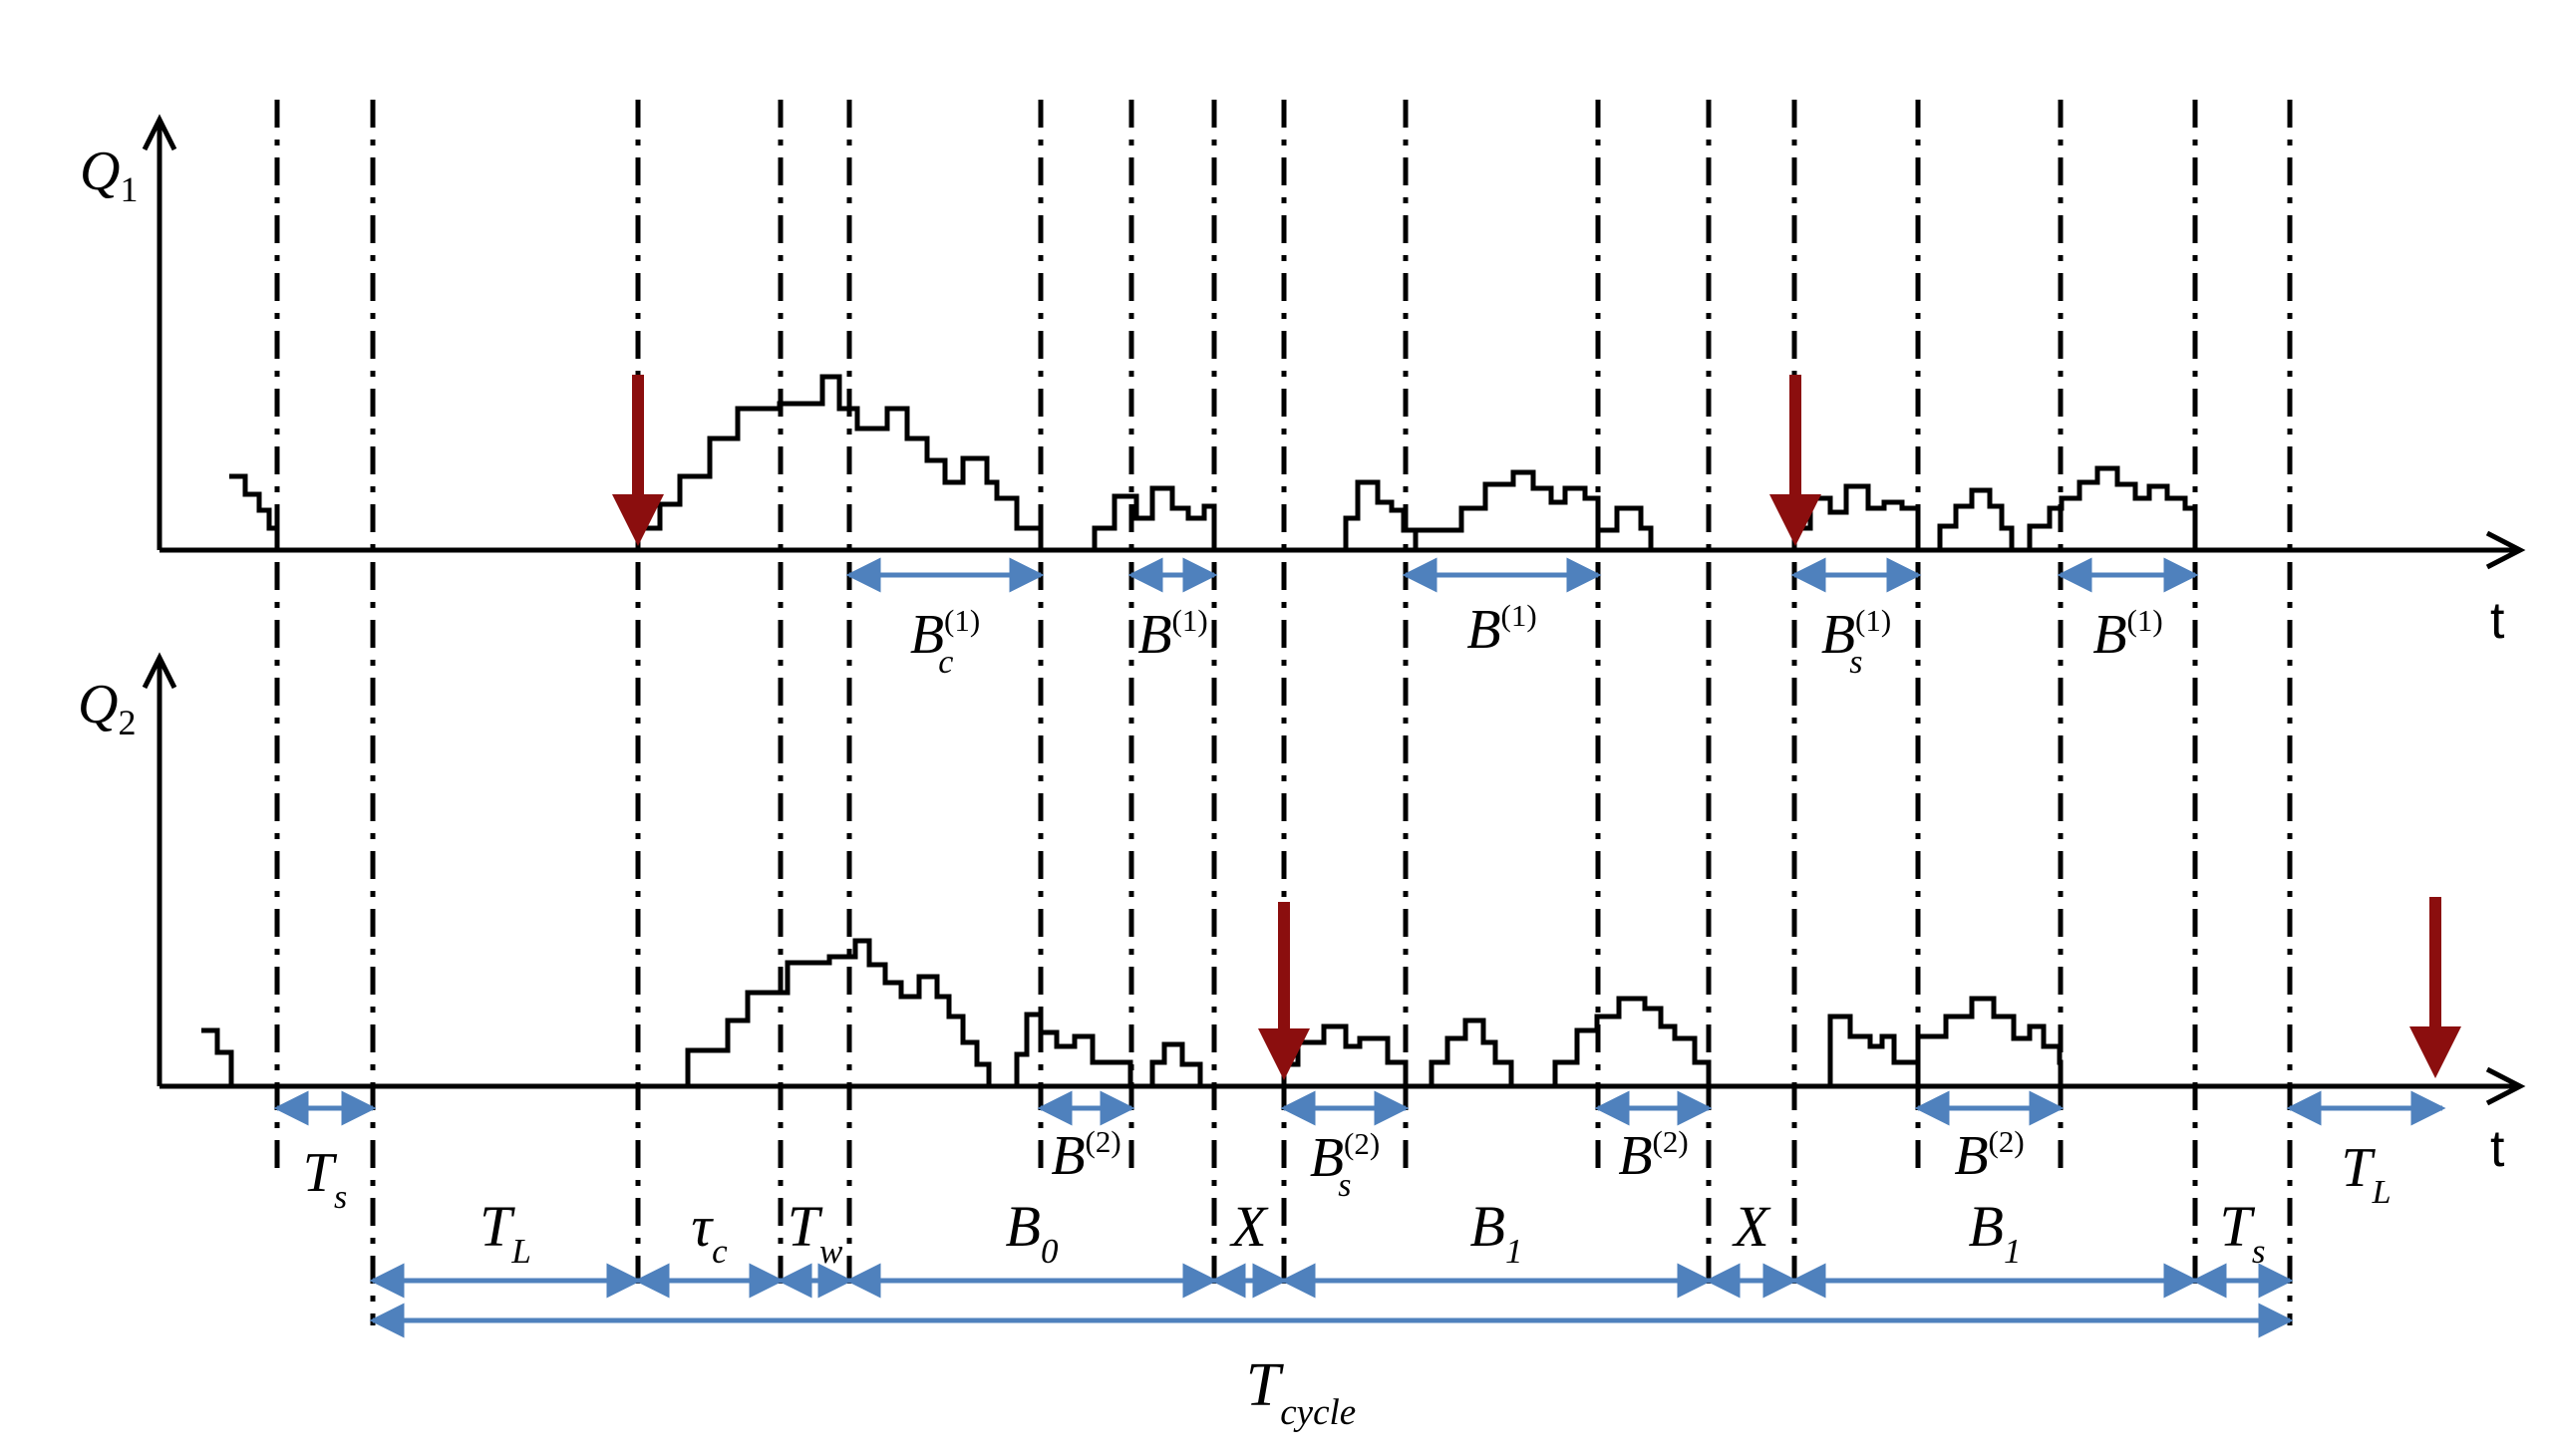  What do you see at coordinates (2243, 1232) in the screenshot?
I see `cycle-interval-label: Ts` at bounding box center [2243, 1232].